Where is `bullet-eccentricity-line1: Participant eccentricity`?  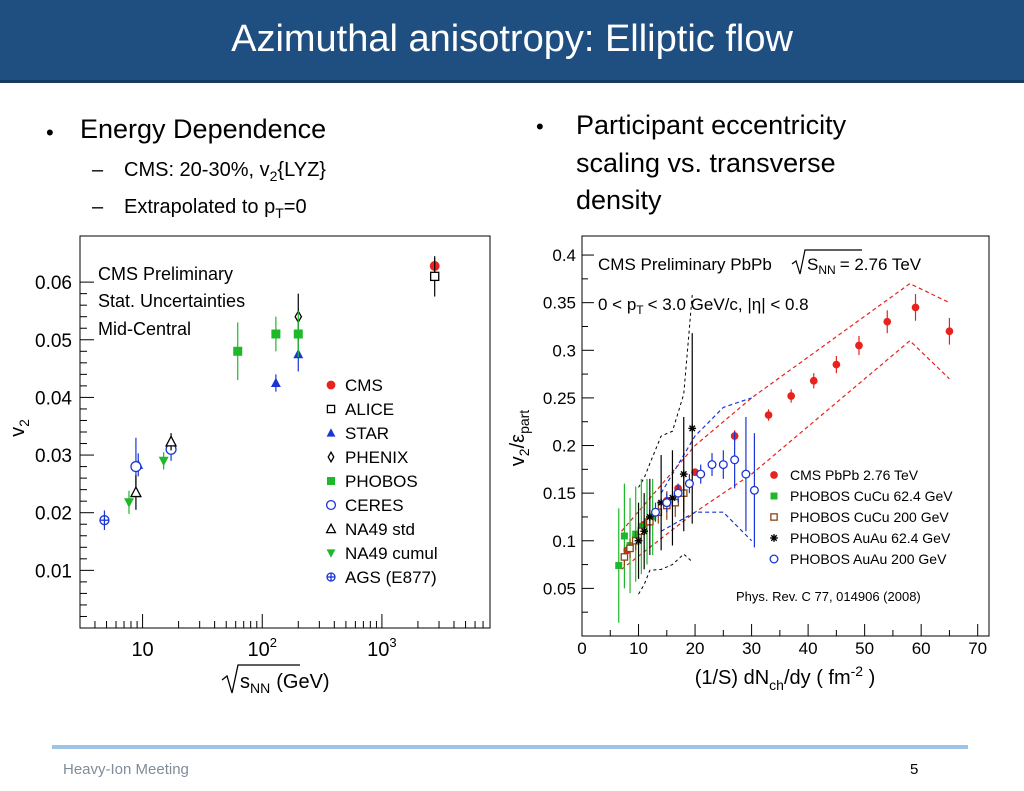
bullet-eccentricity-line1: Participant eccentricity is located at coordinates (711, 125).